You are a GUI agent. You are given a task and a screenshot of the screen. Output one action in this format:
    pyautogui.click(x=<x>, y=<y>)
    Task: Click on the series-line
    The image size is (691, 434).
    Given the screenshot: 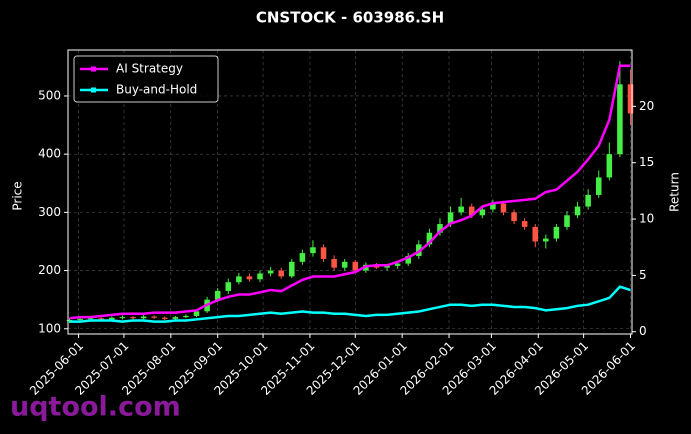 What is the action you would take?
    pyautogui.click(x=350, y=304)
    